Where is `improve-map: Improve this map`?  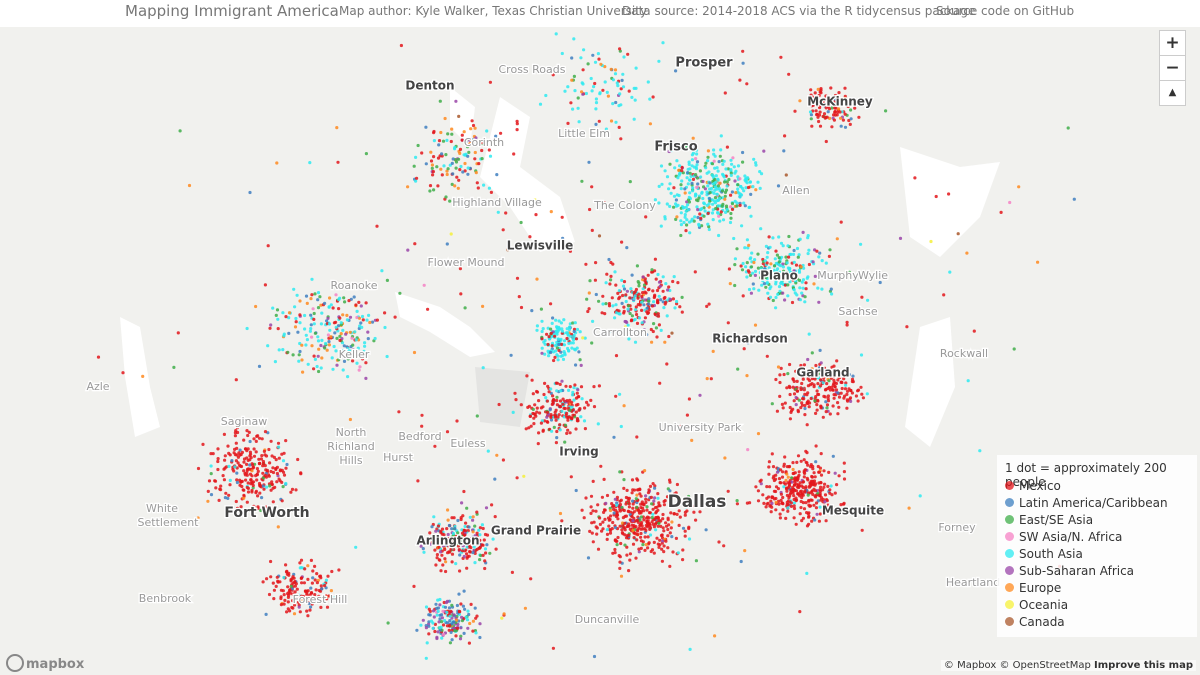 improve-map: Improve this map is located at coordinates (1143, 665).